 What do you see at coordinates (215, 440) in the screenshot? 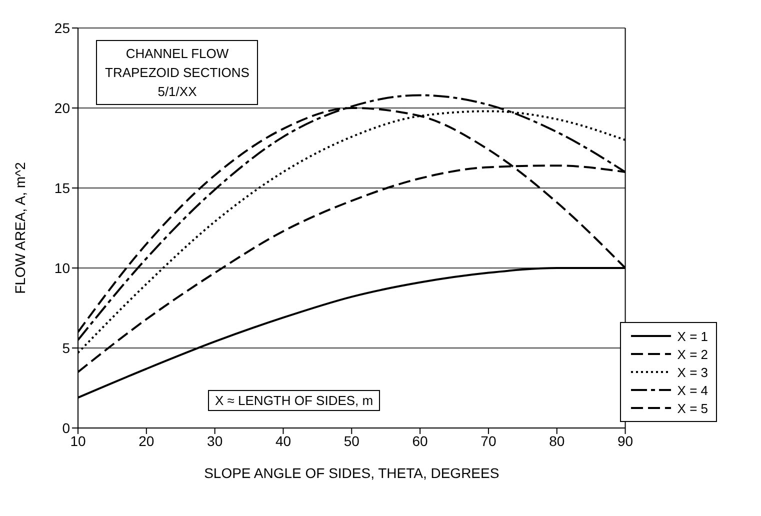
I see `x-tick-label: 30` at bounding box center [215, 440].